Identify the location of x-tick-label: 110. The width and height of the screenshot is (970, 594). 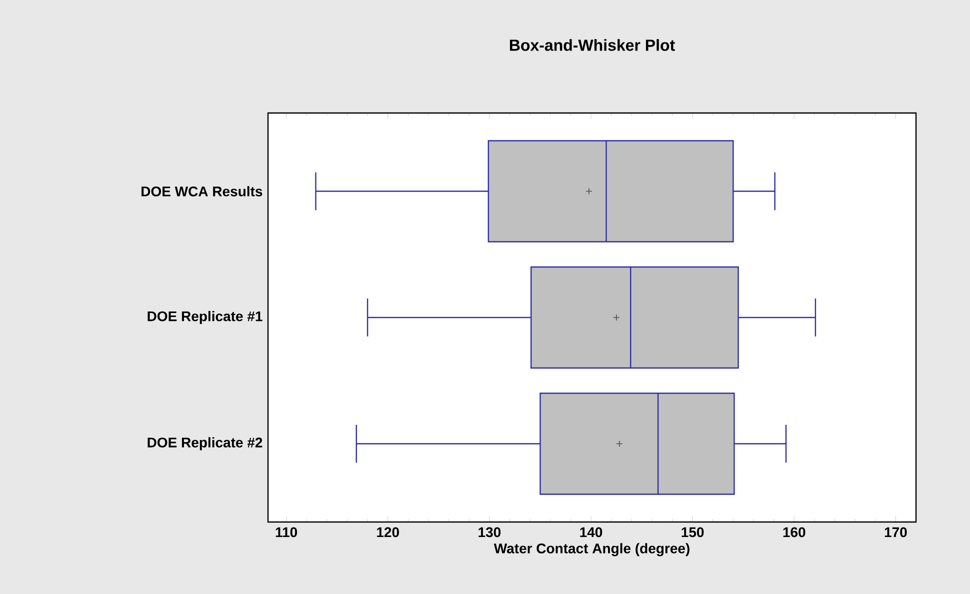
(287, 532).